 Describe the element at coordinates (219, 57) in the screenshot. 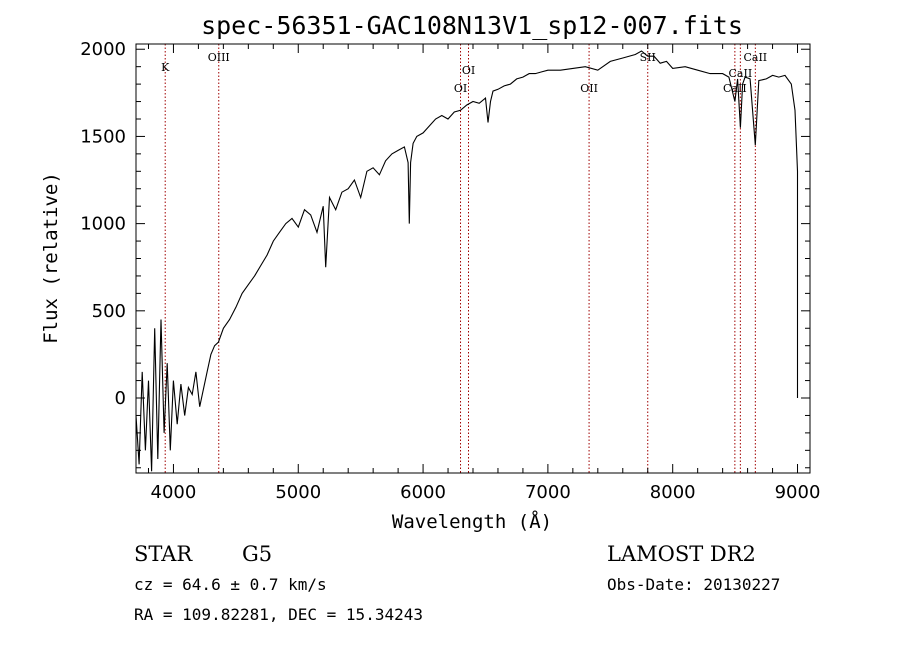

I see `marker-label: OIII` at that location.